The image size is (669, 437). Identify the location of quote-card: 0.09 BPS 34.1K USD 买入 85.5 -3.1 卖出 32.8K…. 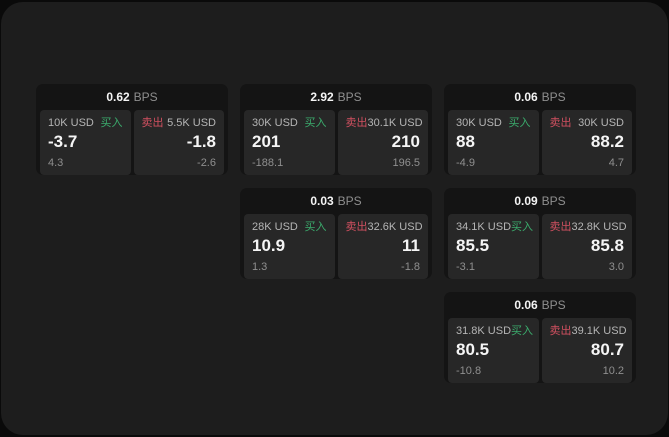
(540, 233).